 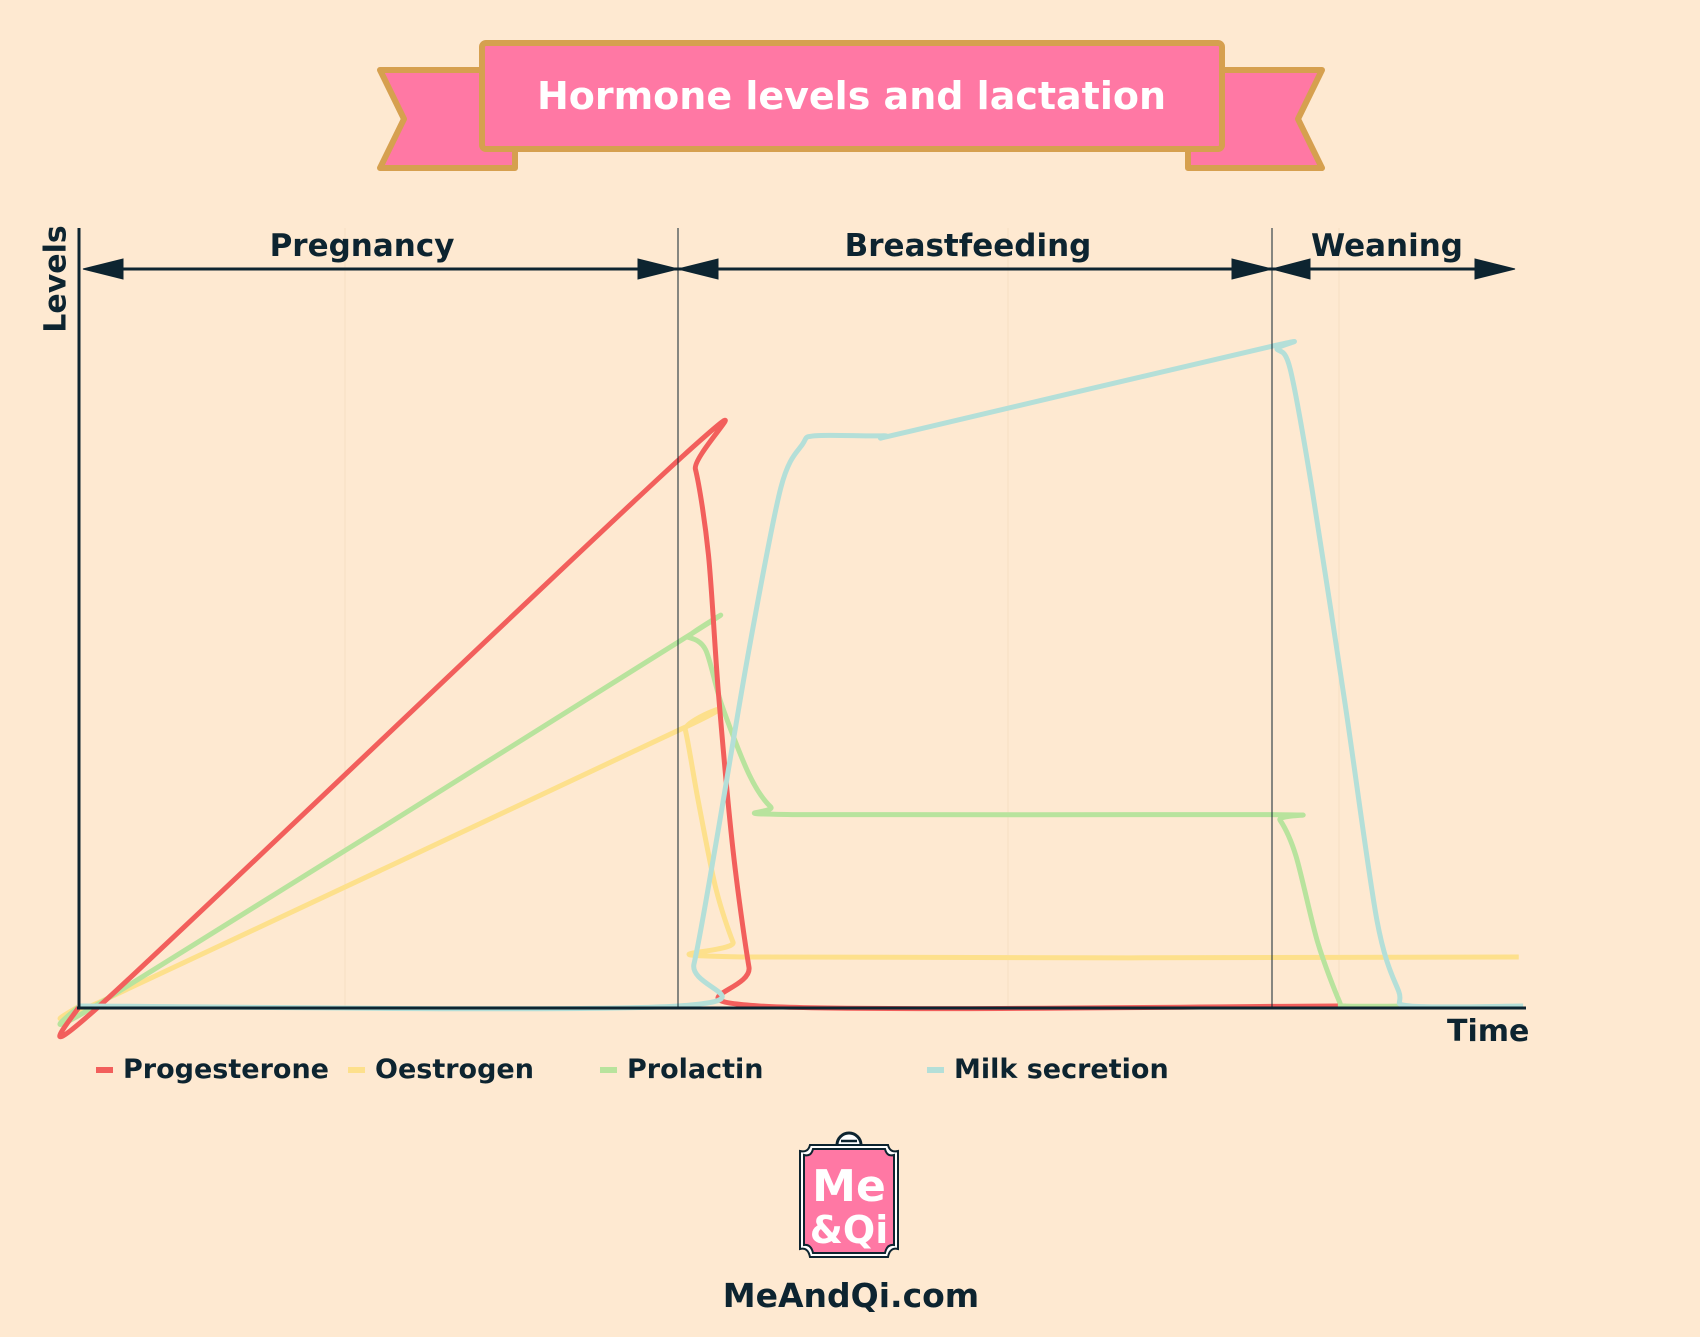 I want to click on page-title: Hormone levels and lactation, so click(x=851, y=95).